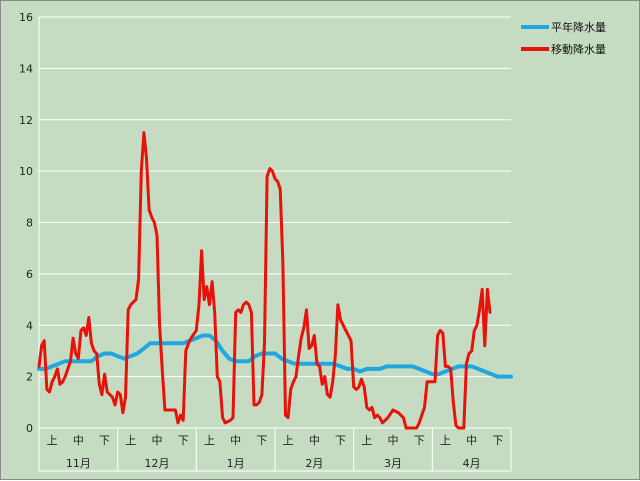 This screenshot has height=481, width=640. Describe the element at coordinates (26, 171) in the screenshot. I see `y-tick-label: 10` at that location.